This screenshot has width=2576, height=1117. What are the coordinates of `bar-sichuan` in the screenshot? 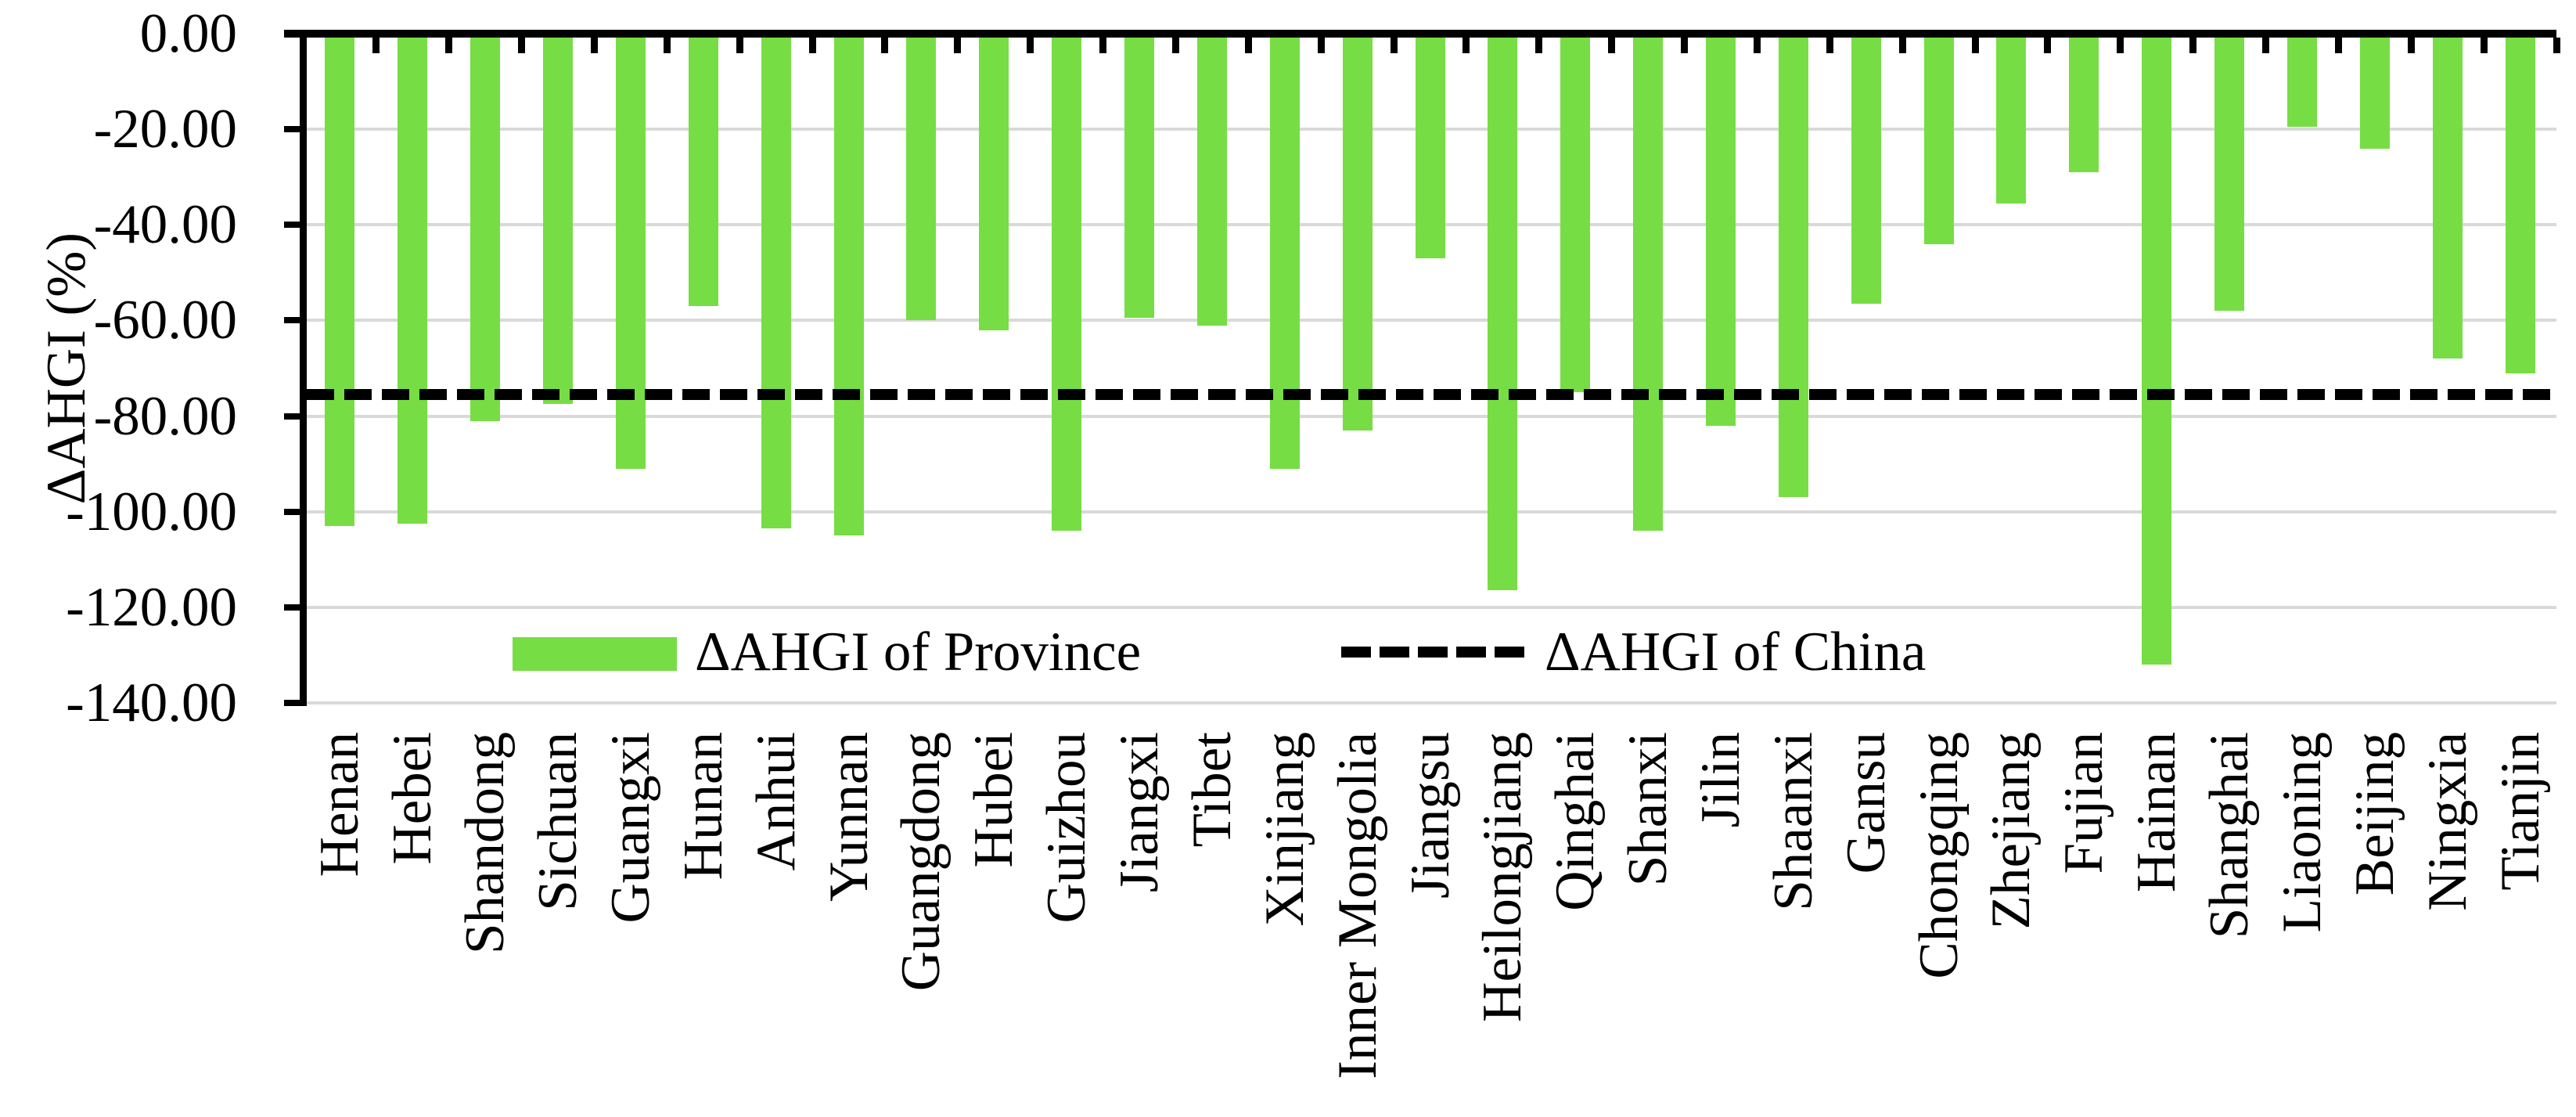 It's located at (558, 222).